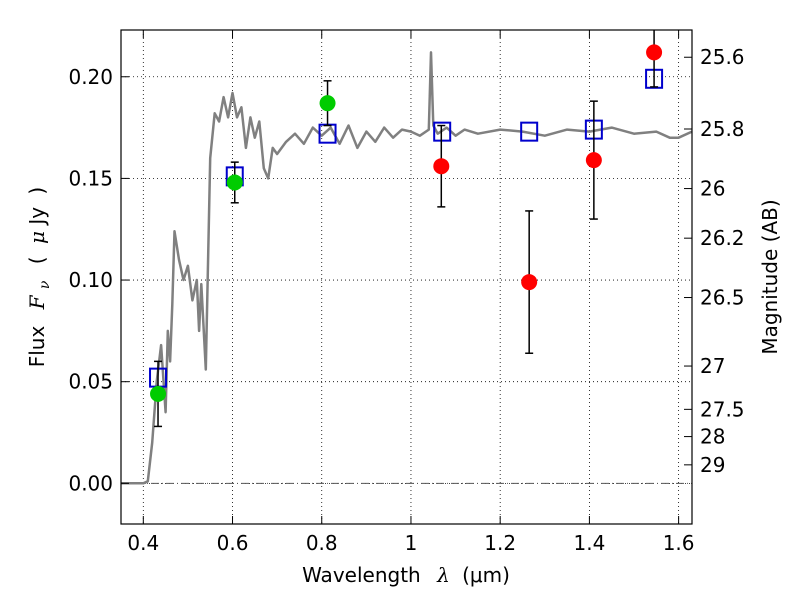 The height and width of the screenshot is (600, 800). What do you see at coordinates (37, 260) in the screenshot?
I see `y-axis-label-unit-open: (` at bounding box center [37, 260].